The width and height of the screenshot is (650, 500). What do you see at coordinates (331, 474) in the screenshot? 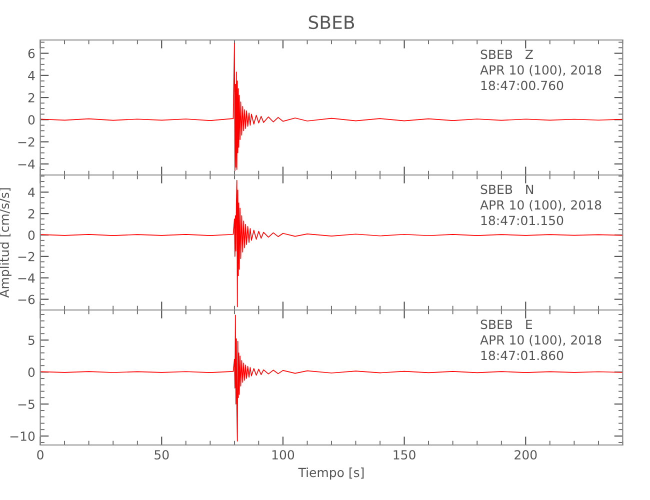
I see `x-axis-title: Tiempo [s]` at bounding box center [331, 474].